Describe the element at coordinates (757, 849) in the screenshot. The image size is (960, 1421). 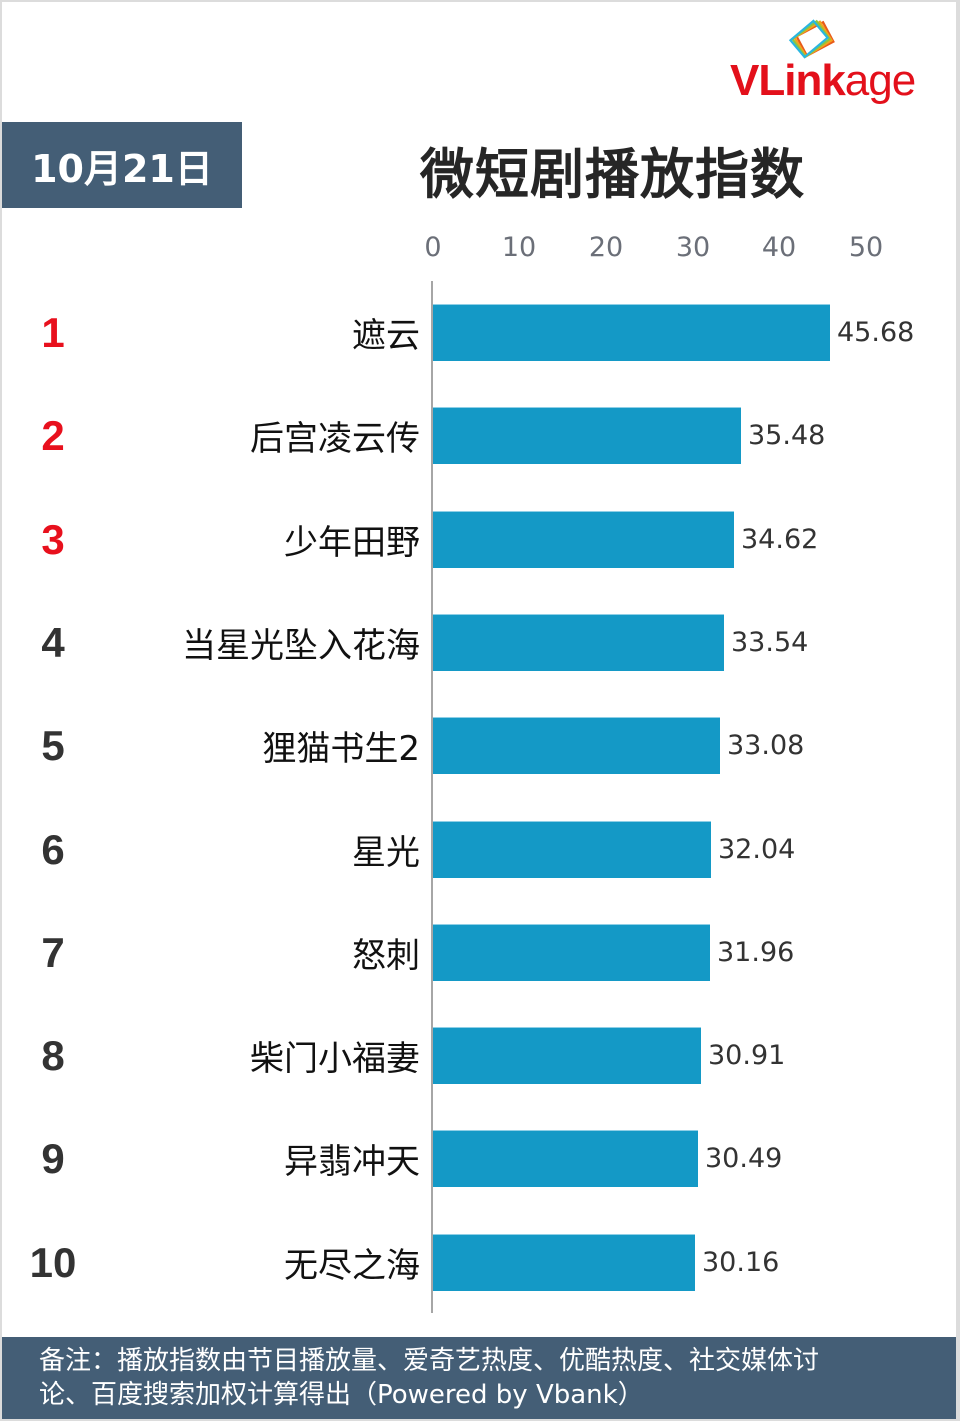
I see `value-label: 32.04` at that location.